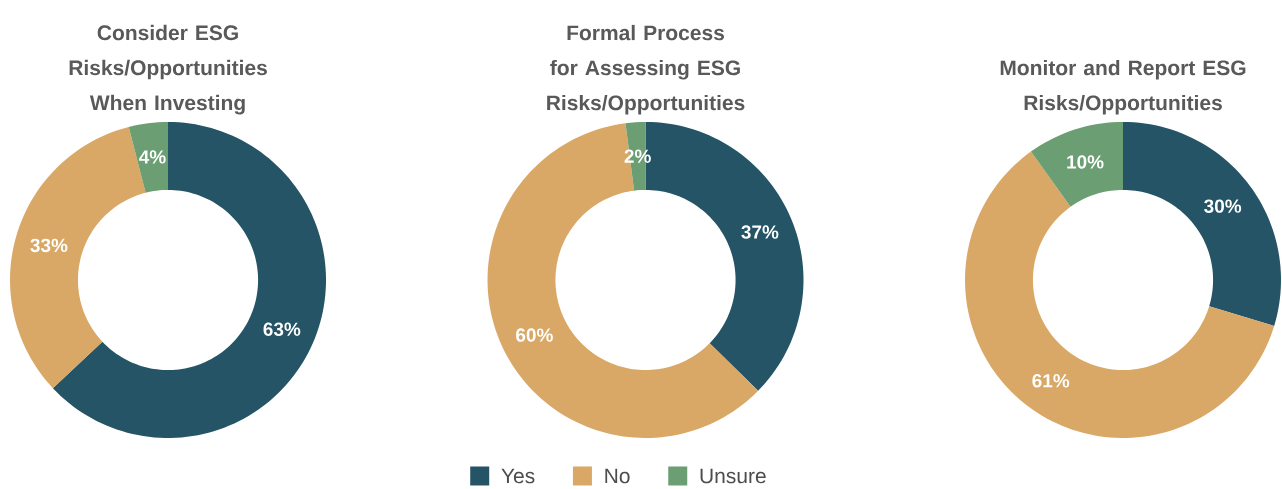 This screenshot has height=489, width=1282. What do you see at coordinates (646, 69) in the screenshot?
I see `chart-title: Formal Process for Assessing ESG Risks/Opportunities` at bounding box center [646, 69].